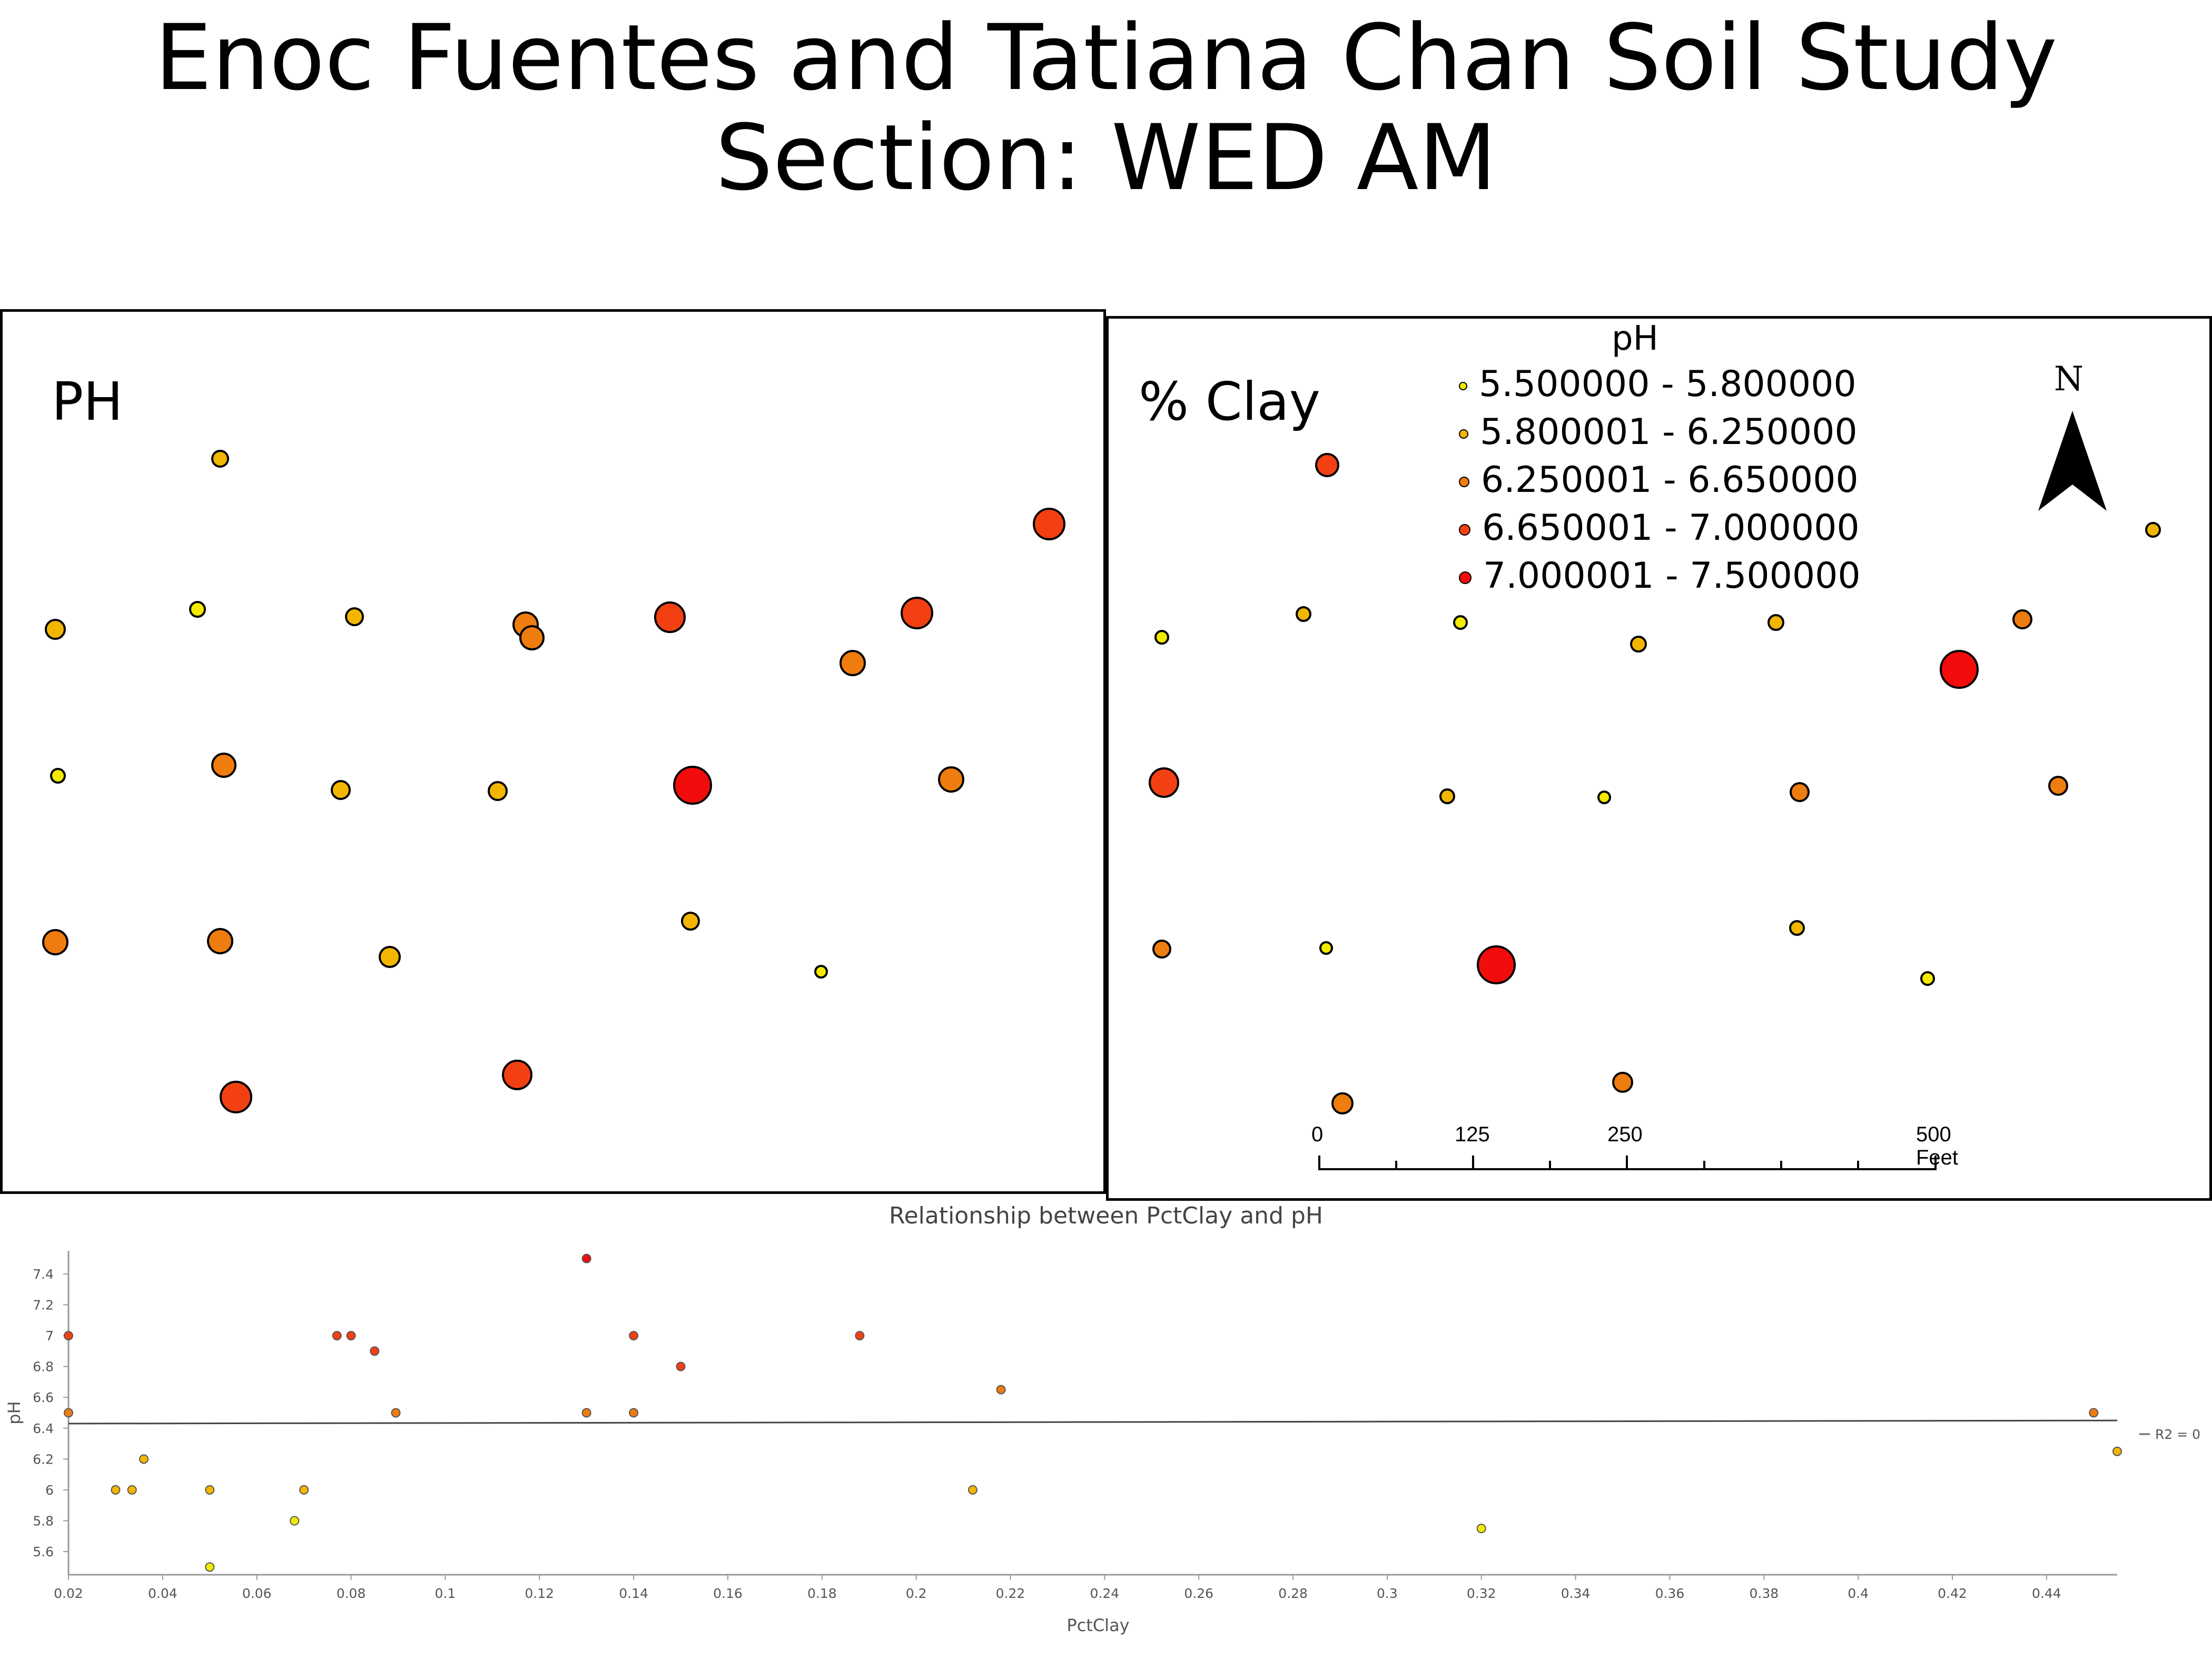  I want to click on x-tick-label: 0.26, so click(1198, 1593).